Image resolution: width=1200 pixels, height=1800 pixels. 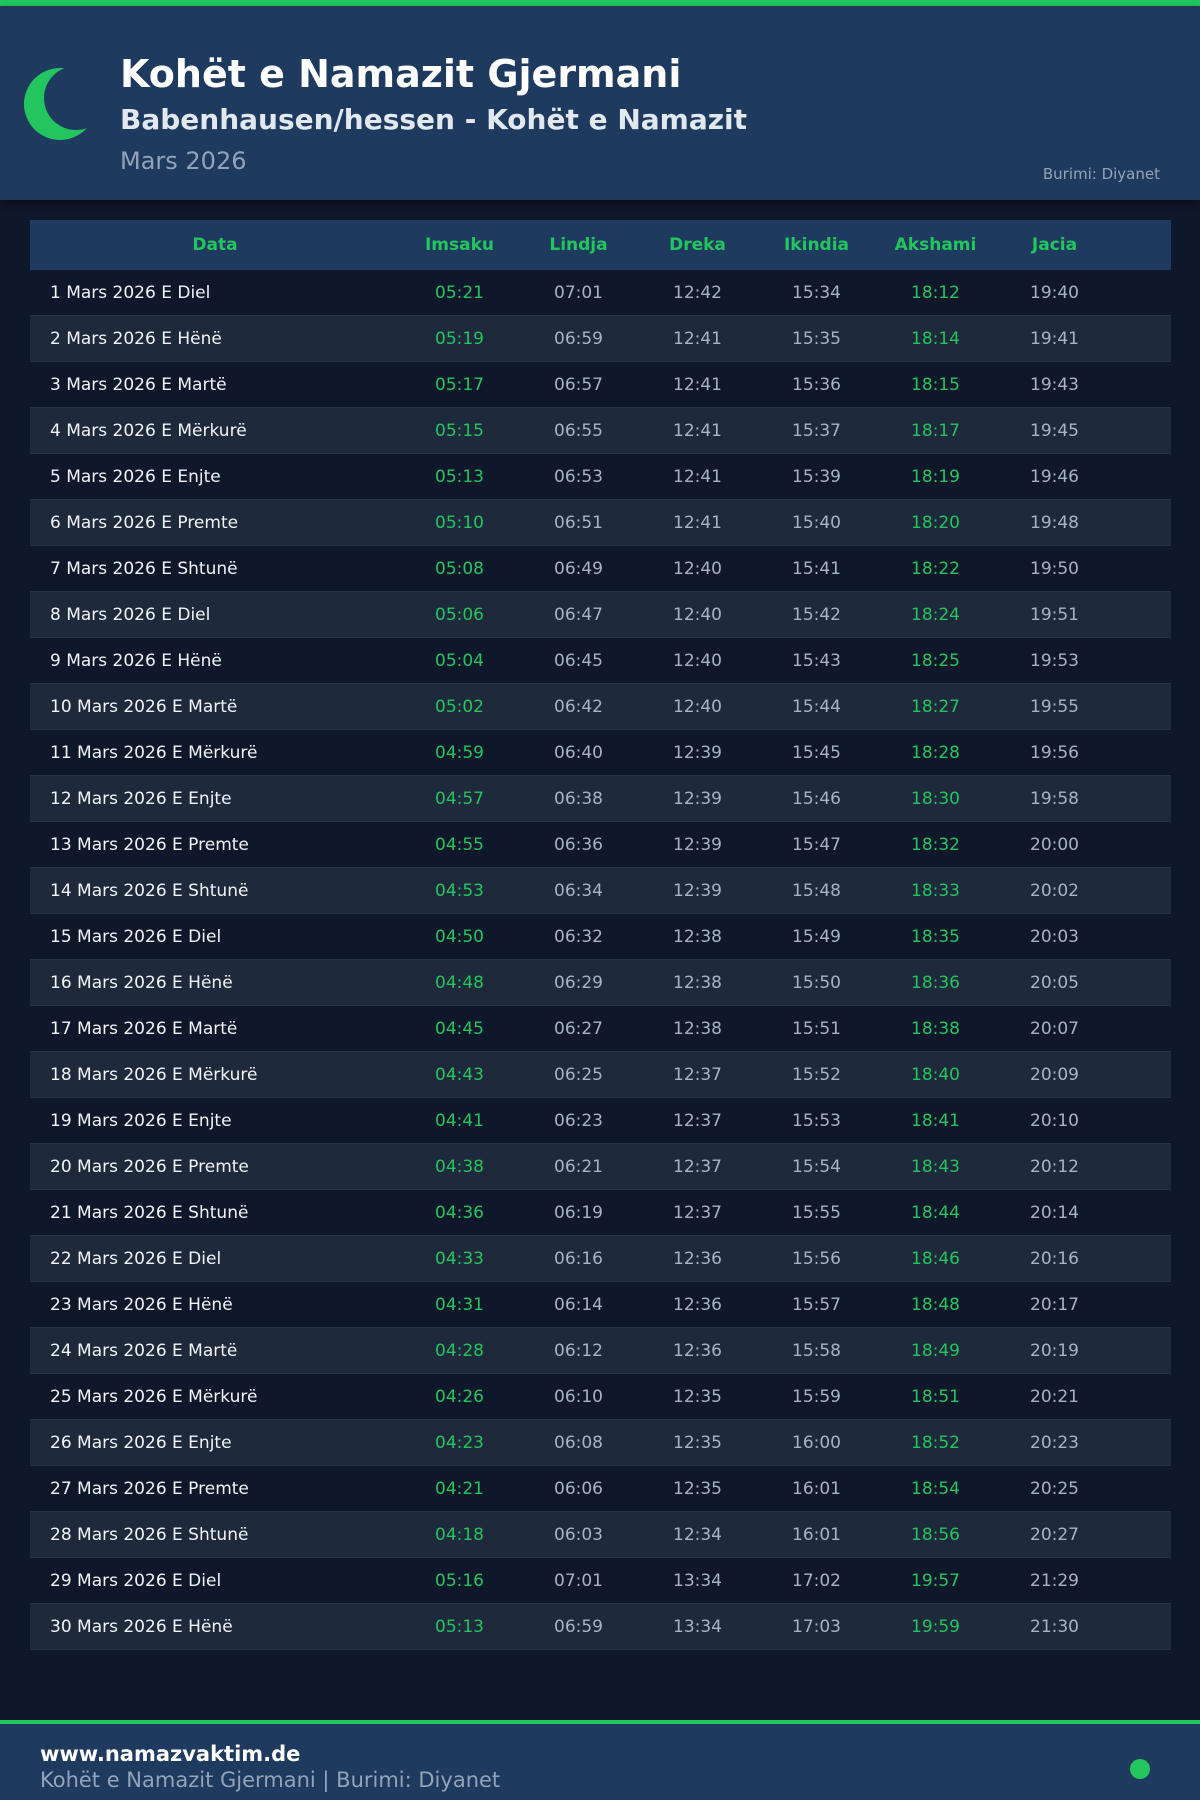 I want to click on date-cell: 25 Mars 2026 E Mërkurë, so click(x=154, y=1396).